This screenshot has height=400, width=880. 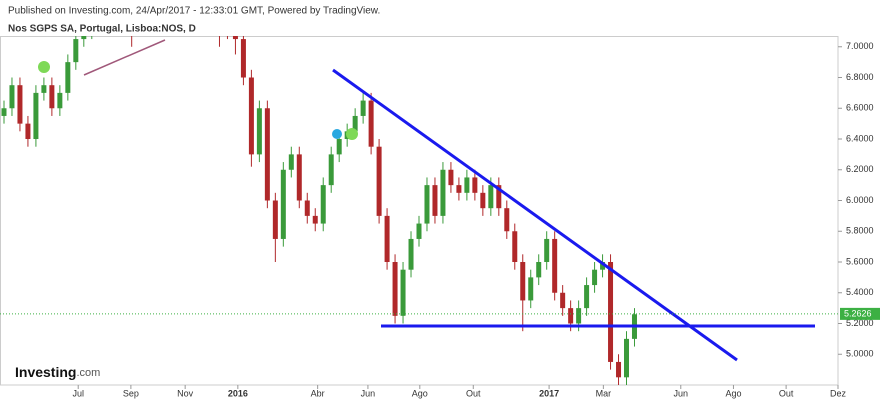 What do you see at coordinates (78, 393) in the screenshot?
I see `x-tick-label: Jul` at bounding box center [78, 393].